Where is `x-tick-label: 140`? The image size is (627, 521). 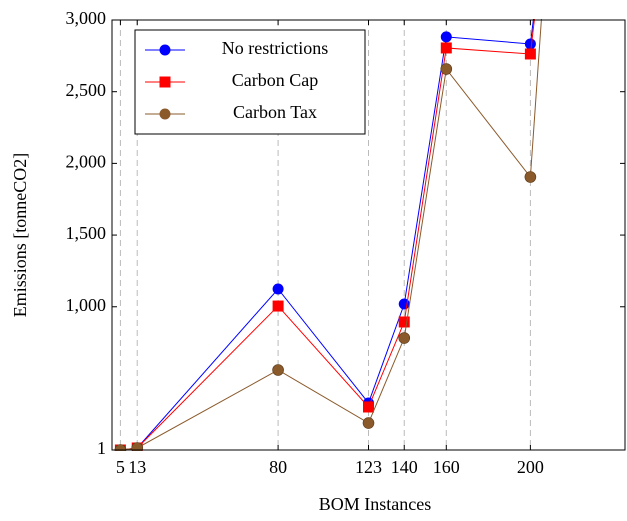
x-tick-label: 140 is located at coordinates (404, 467).